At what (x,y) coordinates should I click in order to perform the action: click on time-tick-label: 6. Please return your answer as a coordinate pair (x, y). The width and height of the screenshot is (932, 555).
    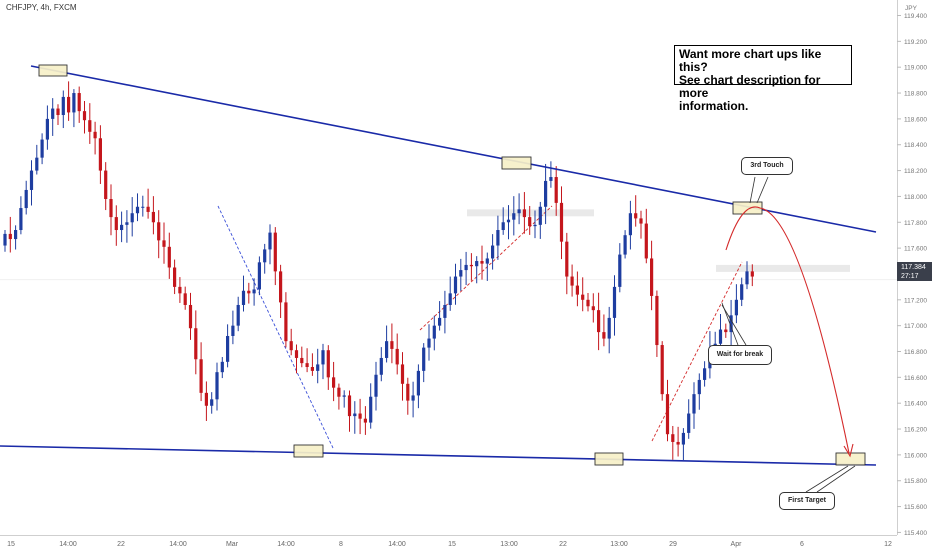
    Looking at the image, I should click on (802, 544).